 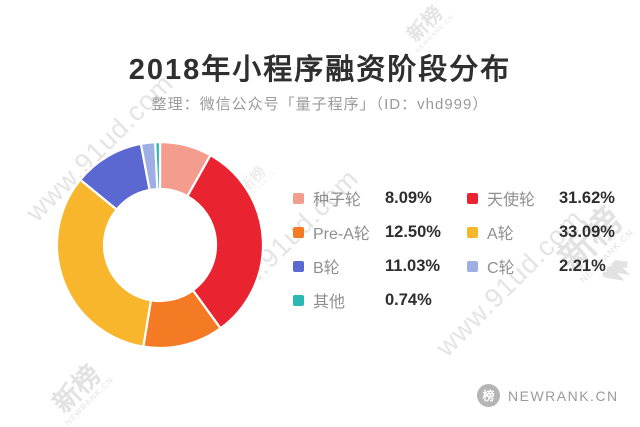 I want to click on legend-item-pre-a: Pre-A轮 12.50%, so click(x=371, y=232).